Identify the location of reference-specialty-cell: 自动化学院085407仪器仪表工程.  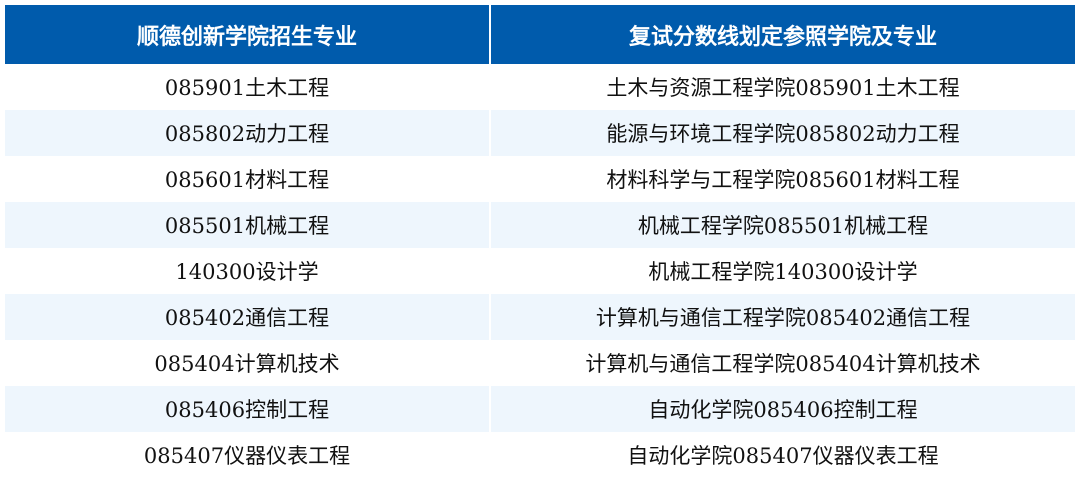
(783, 456).